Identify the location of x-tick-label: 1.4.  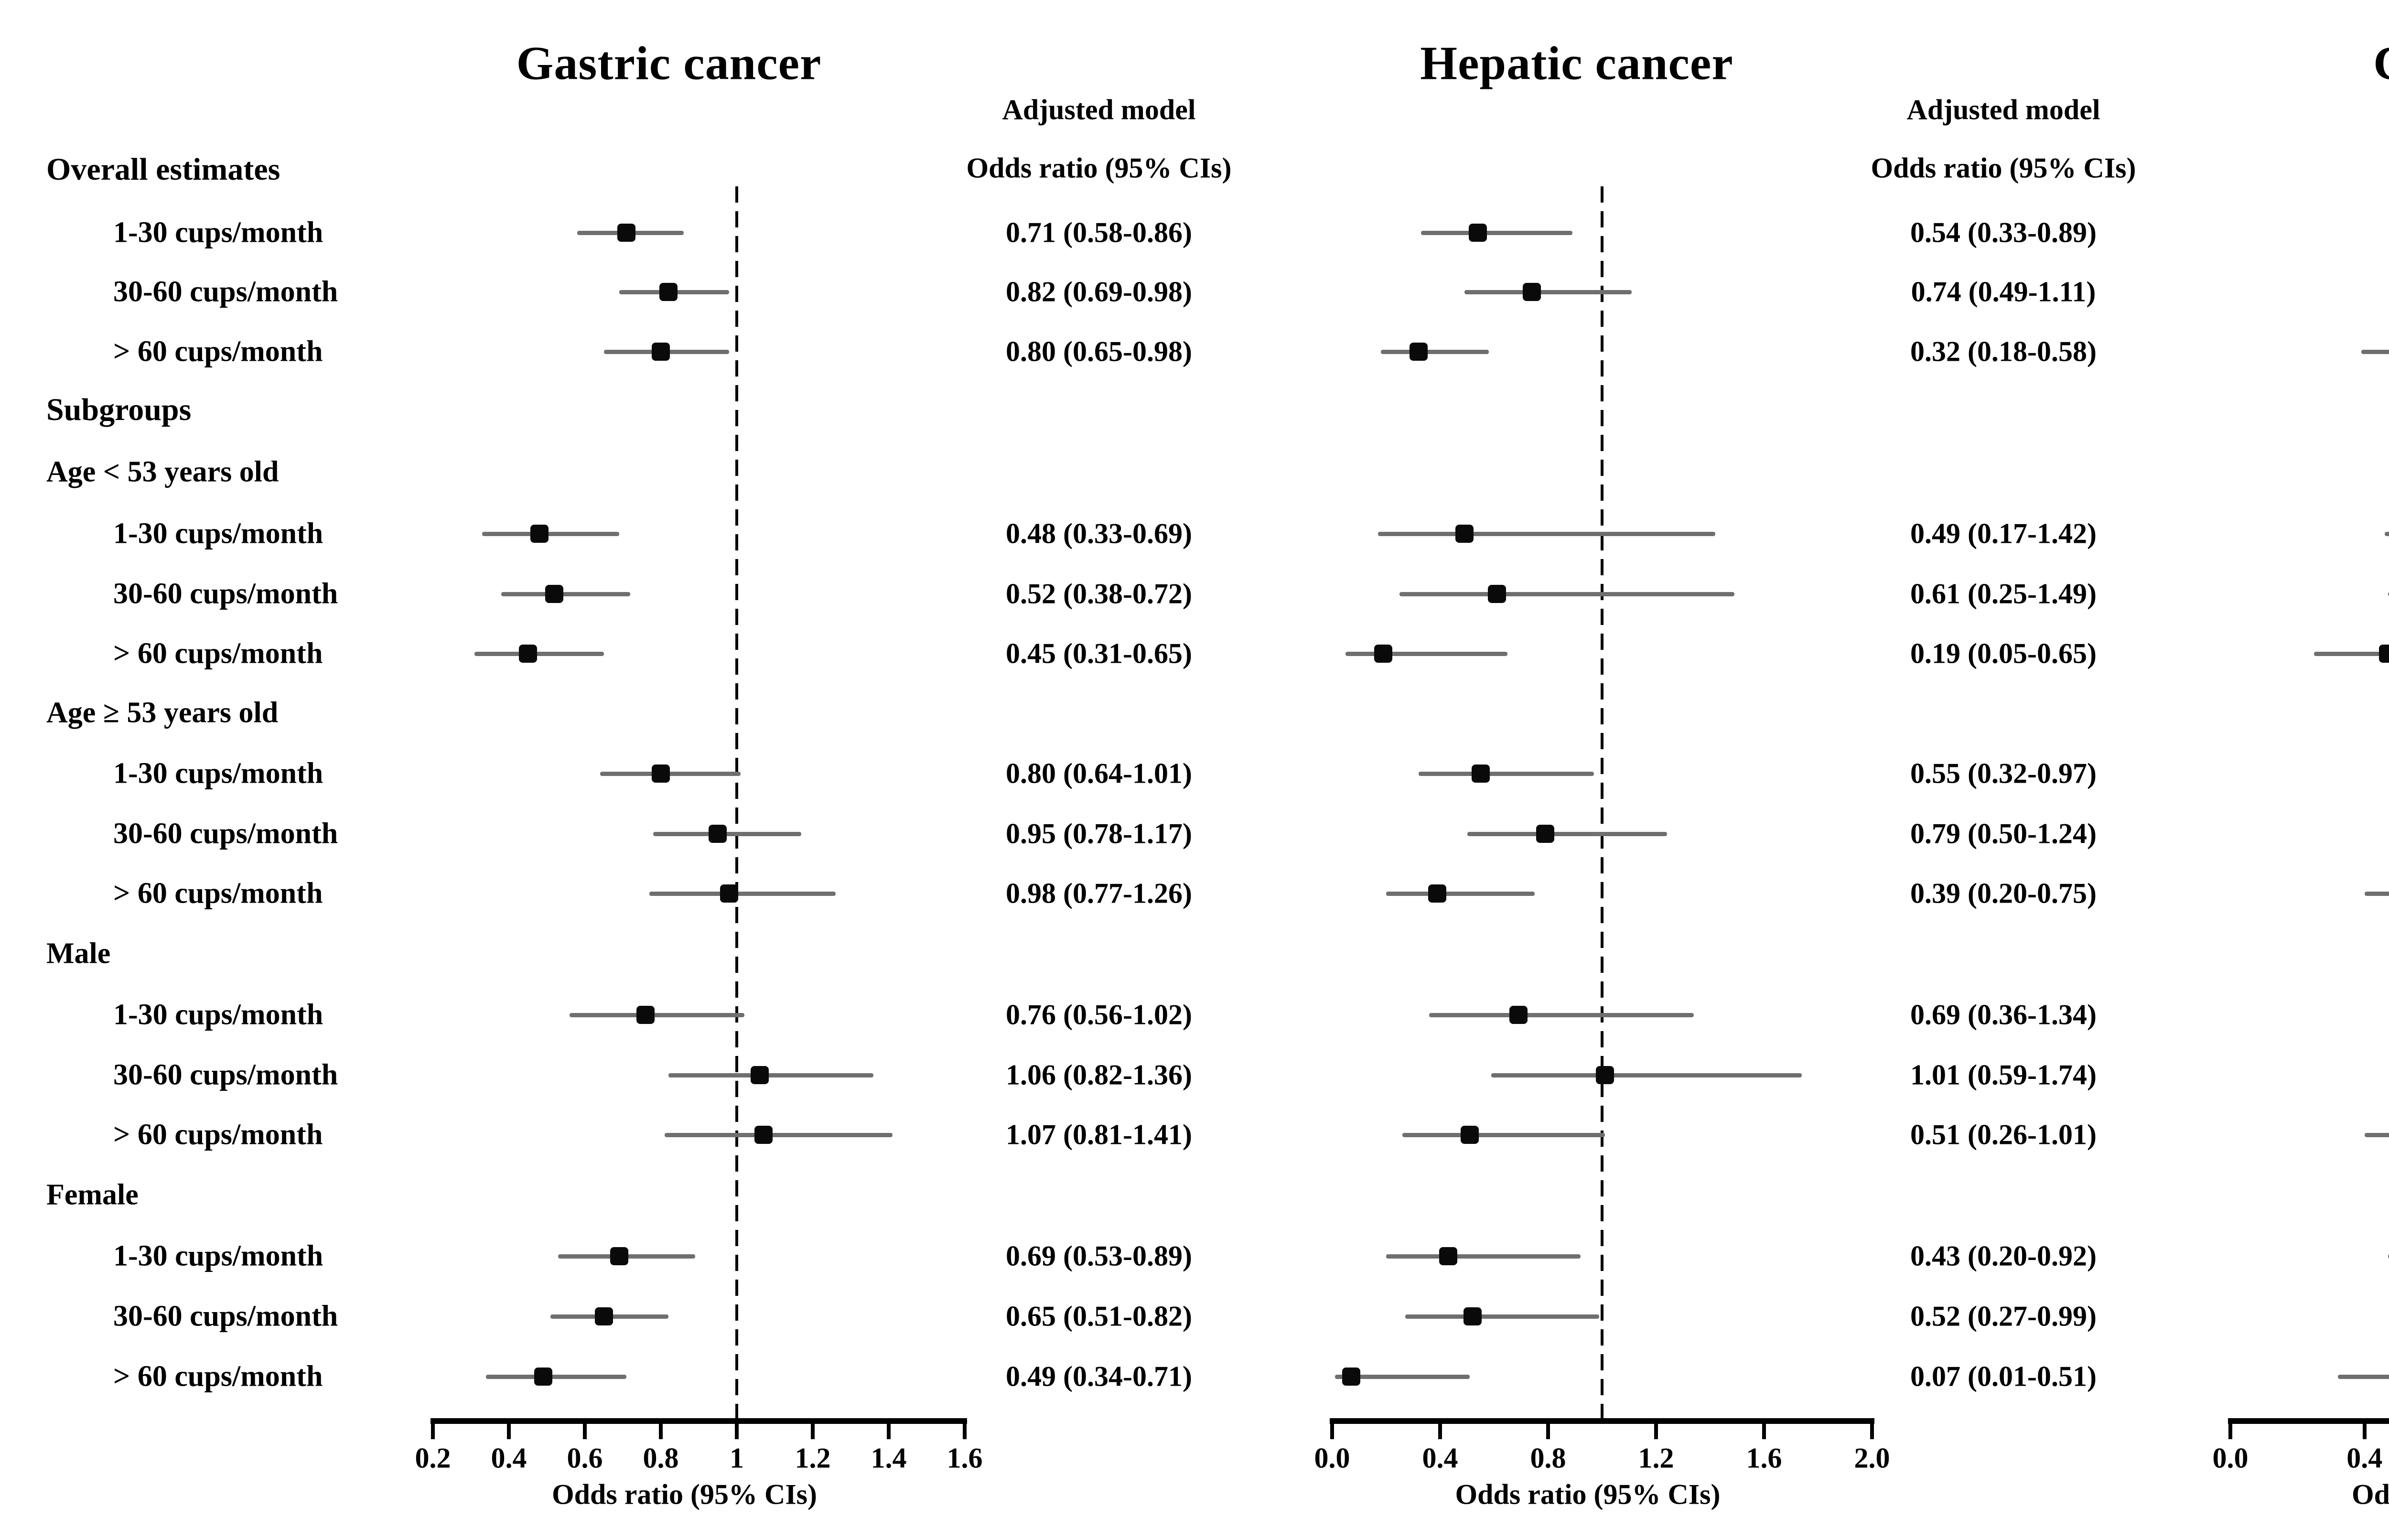
(889, 1458).